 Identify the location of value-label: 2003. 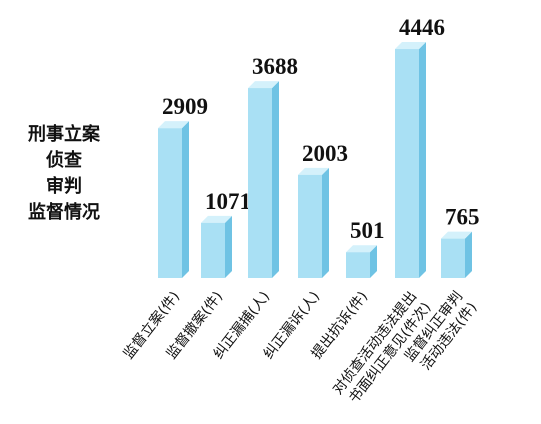
(325, 153).